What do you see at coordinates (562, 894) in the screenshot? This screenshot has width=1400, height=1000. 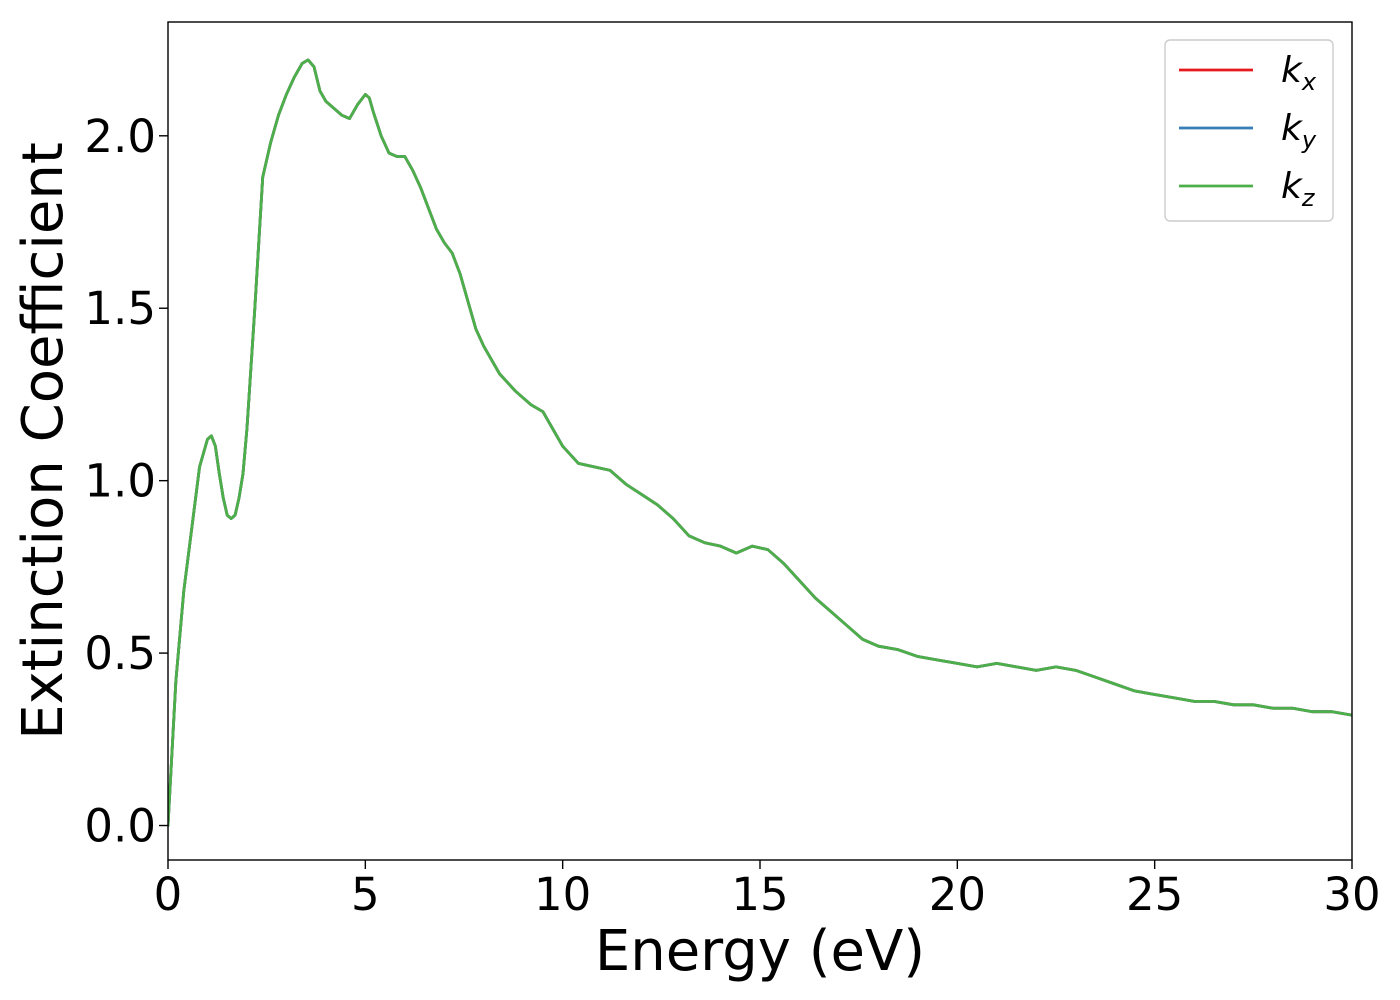 I see `x-tick-label: 10` at bounding box center [562, 894].